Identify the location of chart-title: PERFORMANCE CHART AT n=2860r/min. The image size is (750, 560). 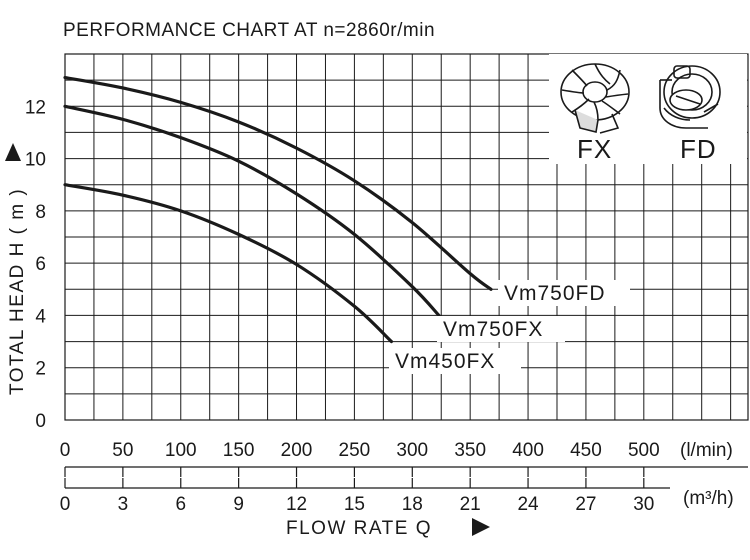
(249, 30).